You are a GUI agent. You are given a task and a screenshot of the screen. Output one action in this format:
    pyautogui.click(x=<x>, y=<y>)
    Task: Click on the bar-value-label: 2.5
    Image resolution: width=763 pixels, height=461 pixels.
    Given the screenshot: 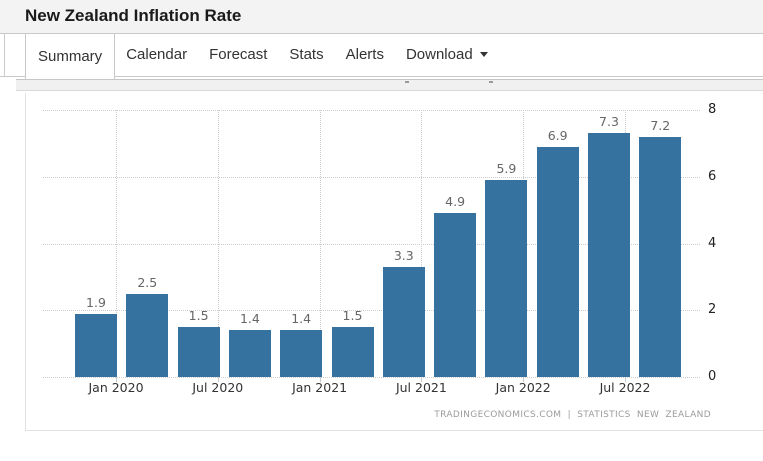 What is the action you would take?
    pyautogui.click(x=147, y=282)
    